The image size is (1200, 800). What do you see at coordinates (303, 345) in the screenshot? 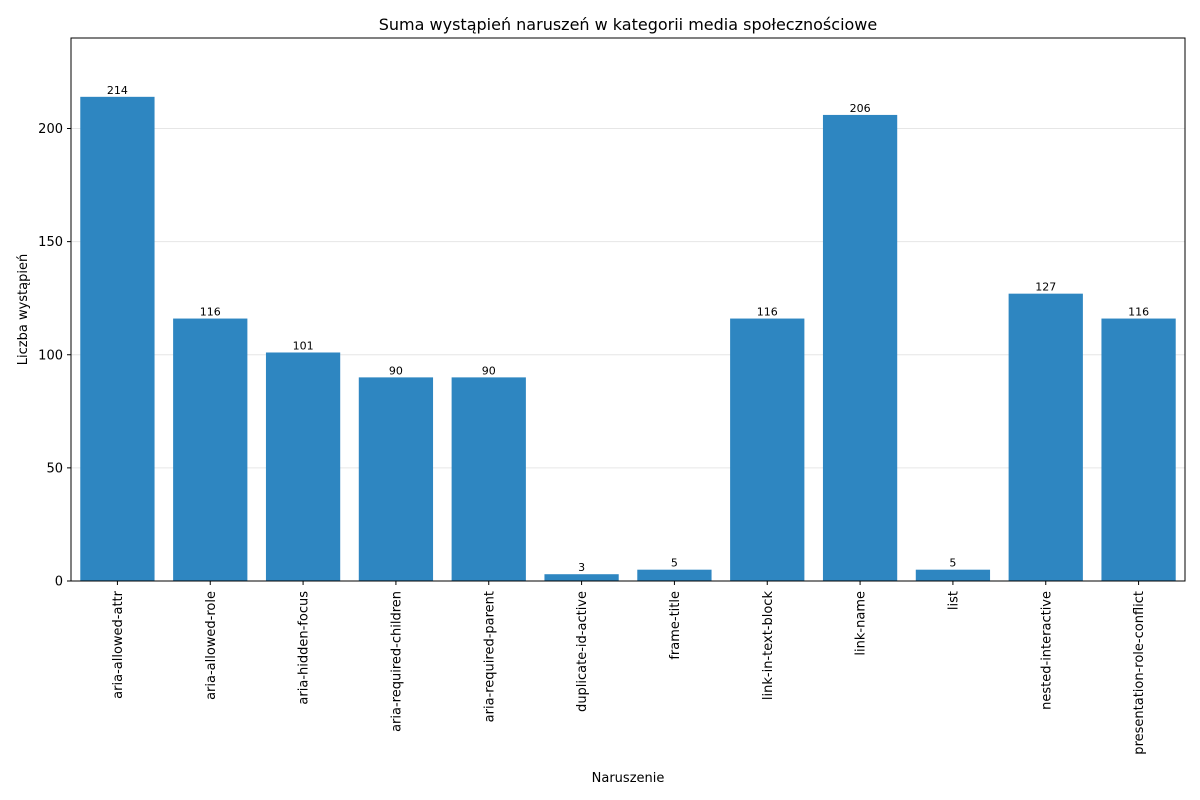
I see `data-label: 101` at bounding box center [303, 345].